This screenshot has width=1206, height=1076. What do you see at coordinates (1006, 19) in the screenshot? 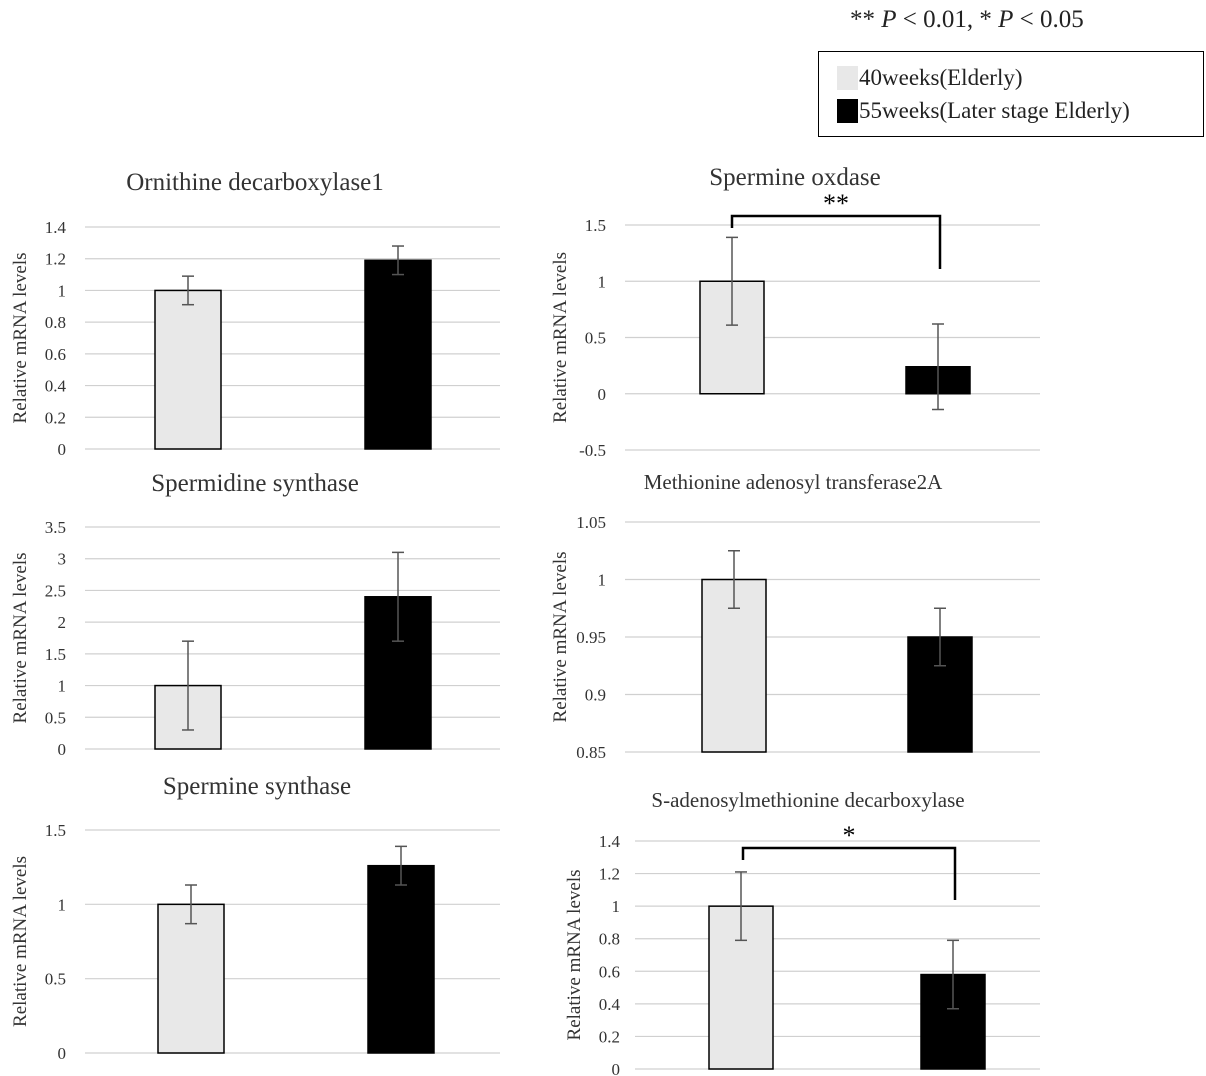
I see `sig-p-label-2: P` at bounding box center [1006, 19].